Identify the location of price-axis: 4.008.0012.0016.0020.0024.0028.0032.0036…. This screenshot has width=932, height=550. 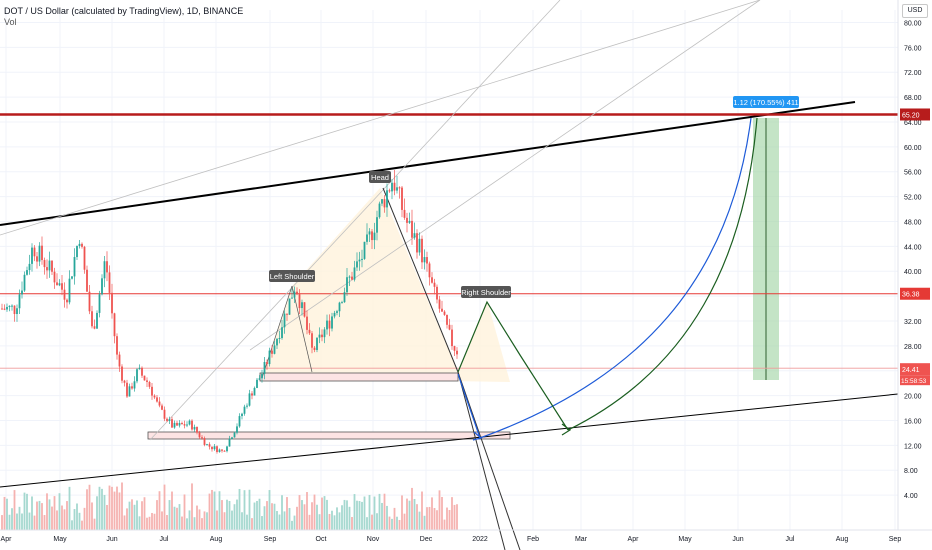
(914, 275).